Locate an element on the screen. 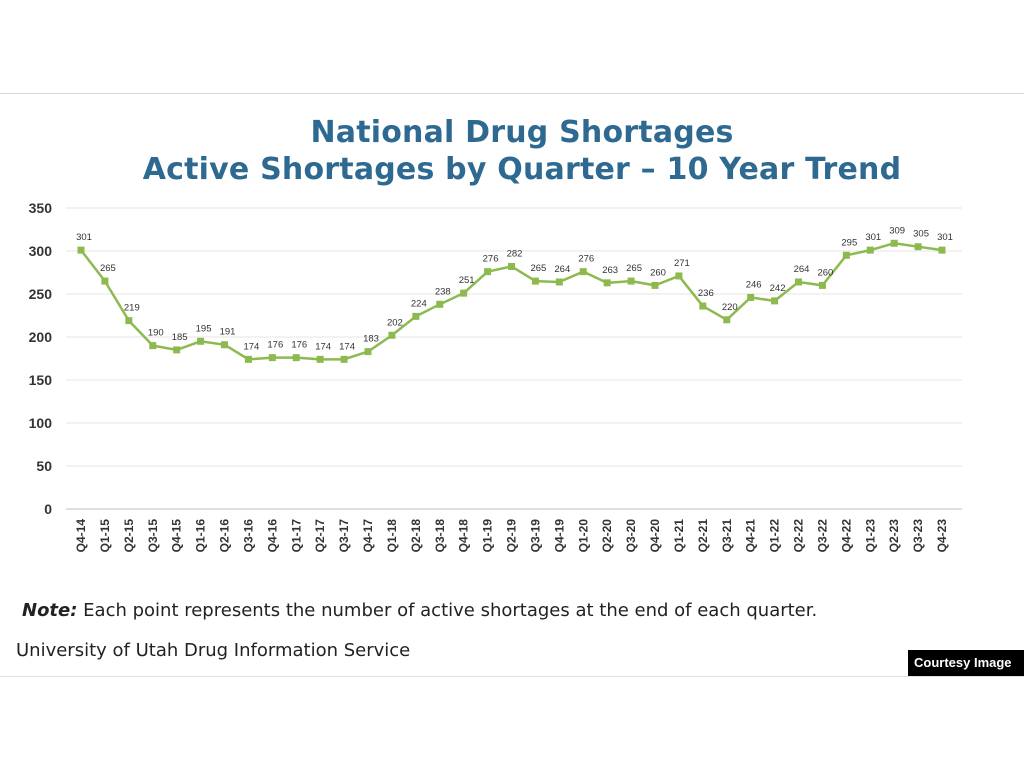 Image resolution: width=1024 pixels, height=768 pixels. data-label: 176 is located at coordinates (275, 345).